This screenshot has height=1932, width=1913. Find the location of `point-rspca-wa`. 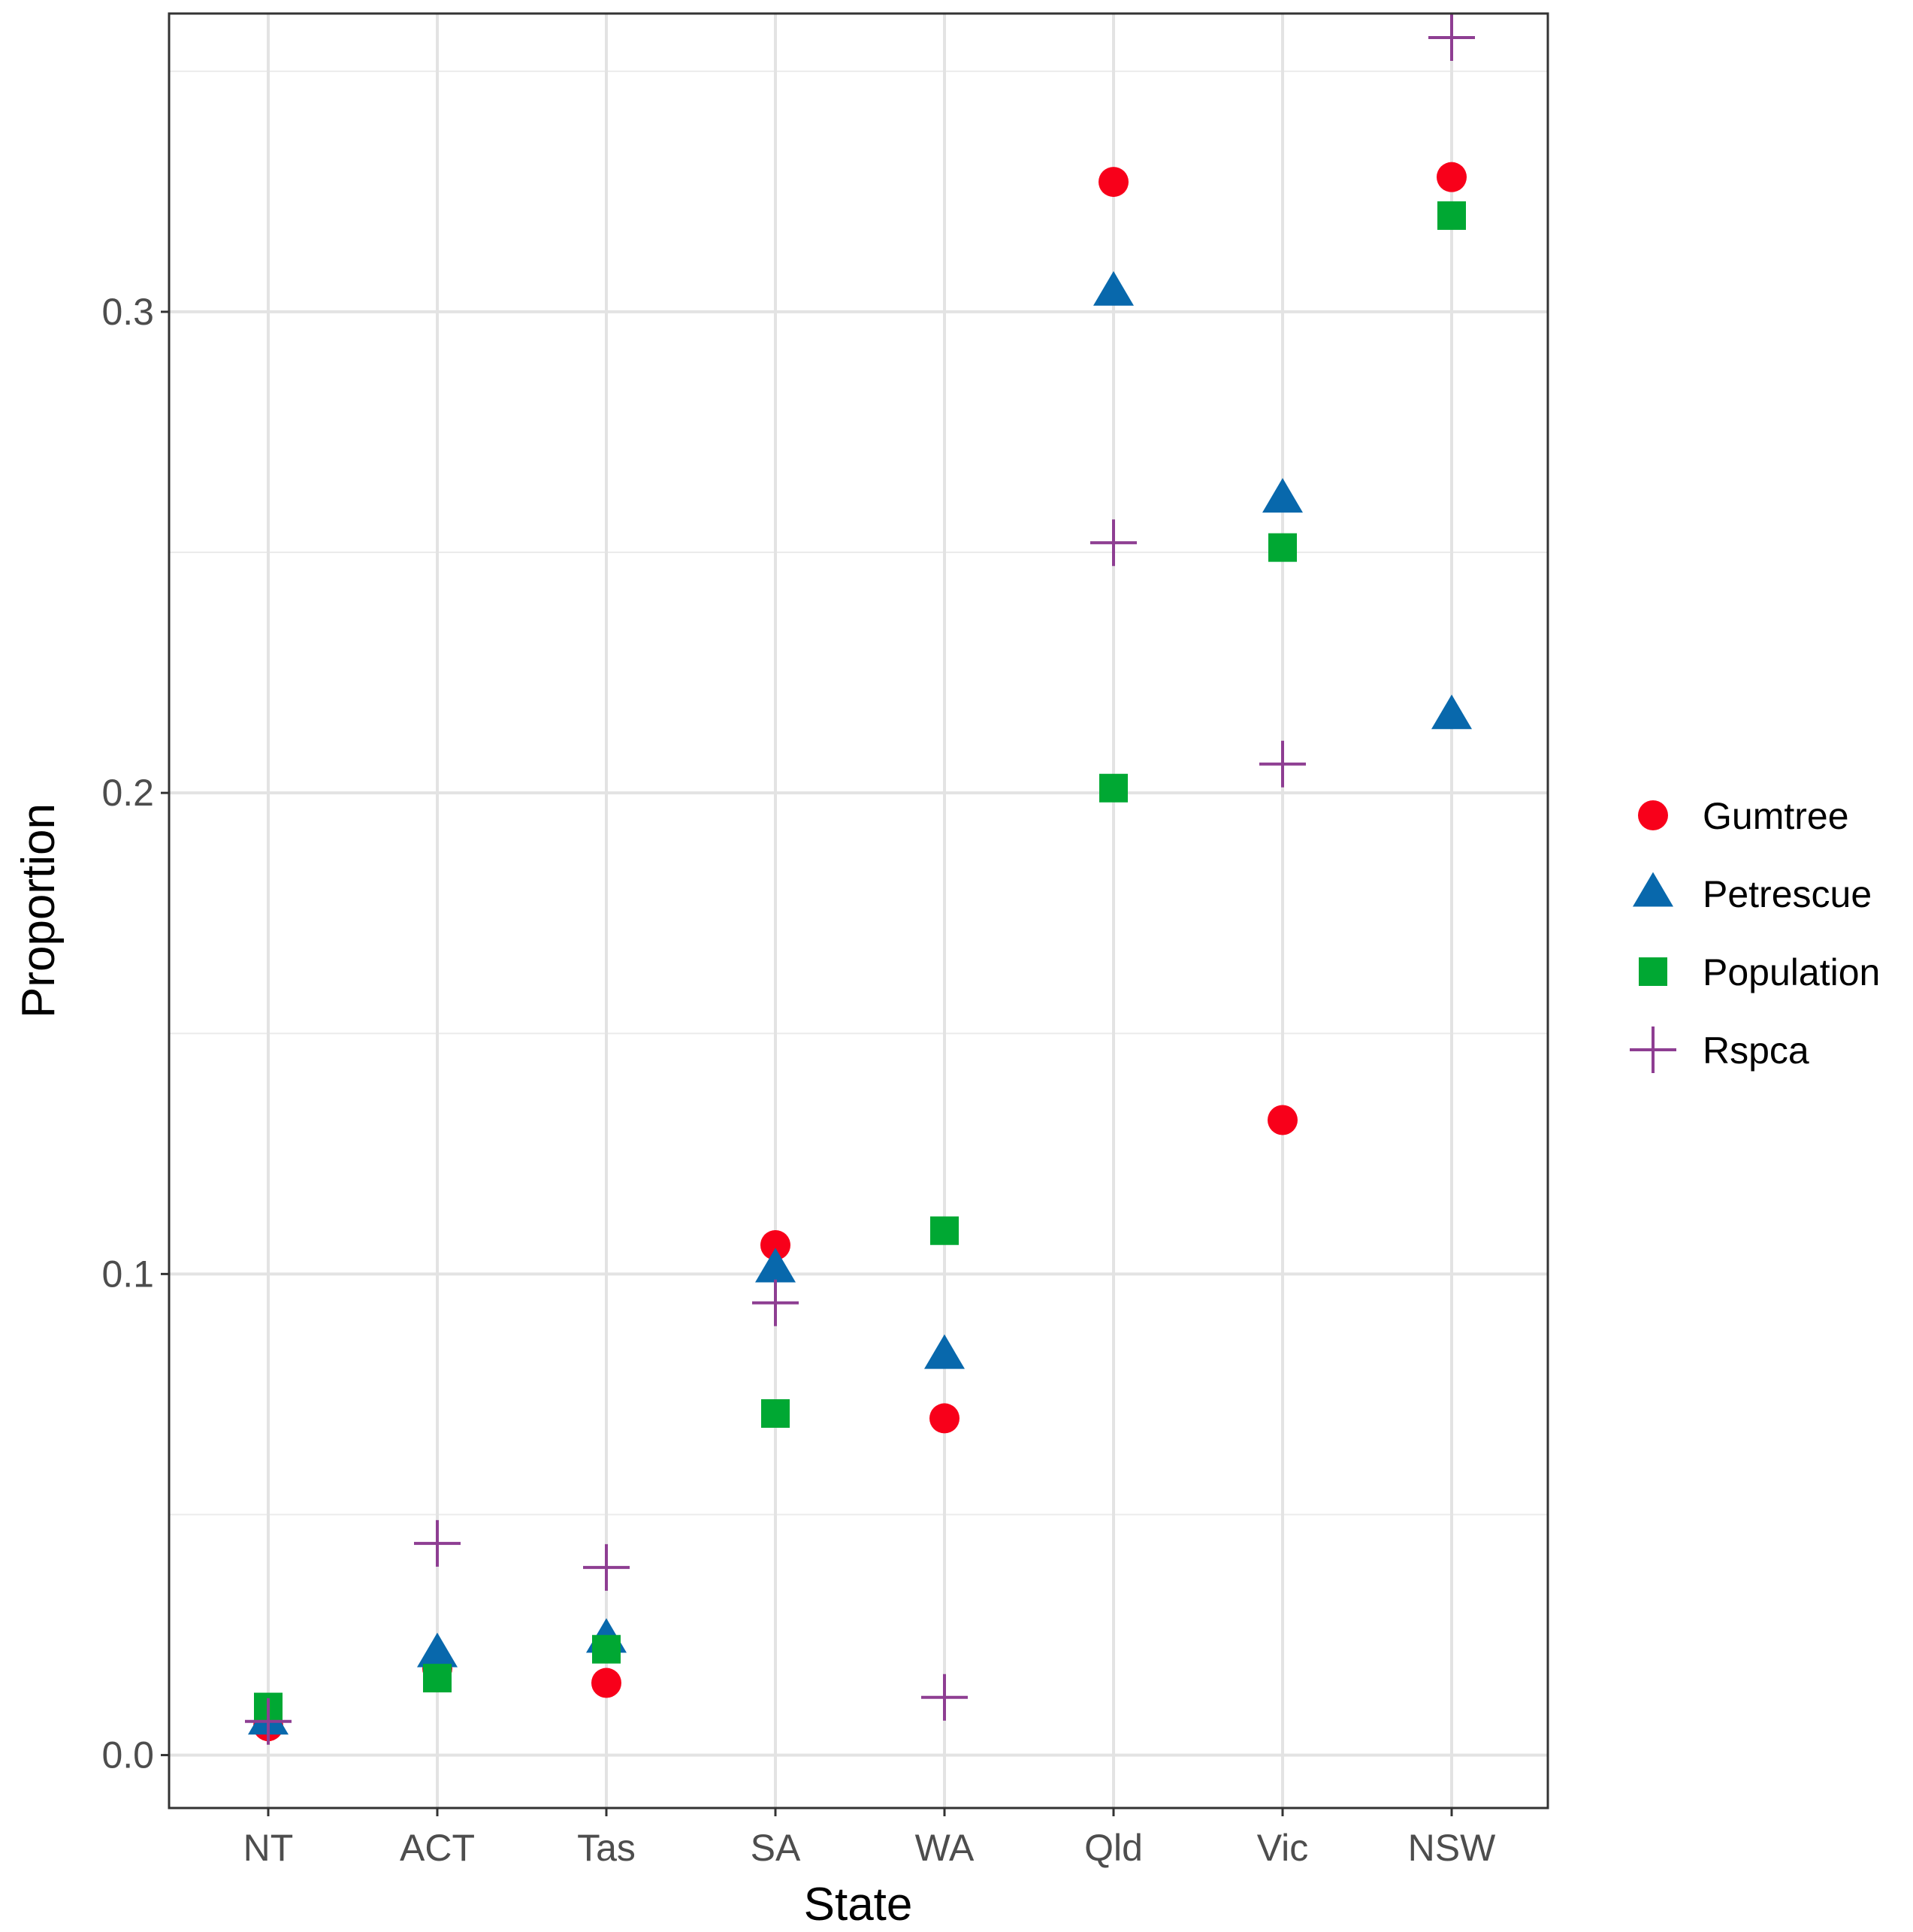

point-rspca-wa is located at coordinates (944, 1697).